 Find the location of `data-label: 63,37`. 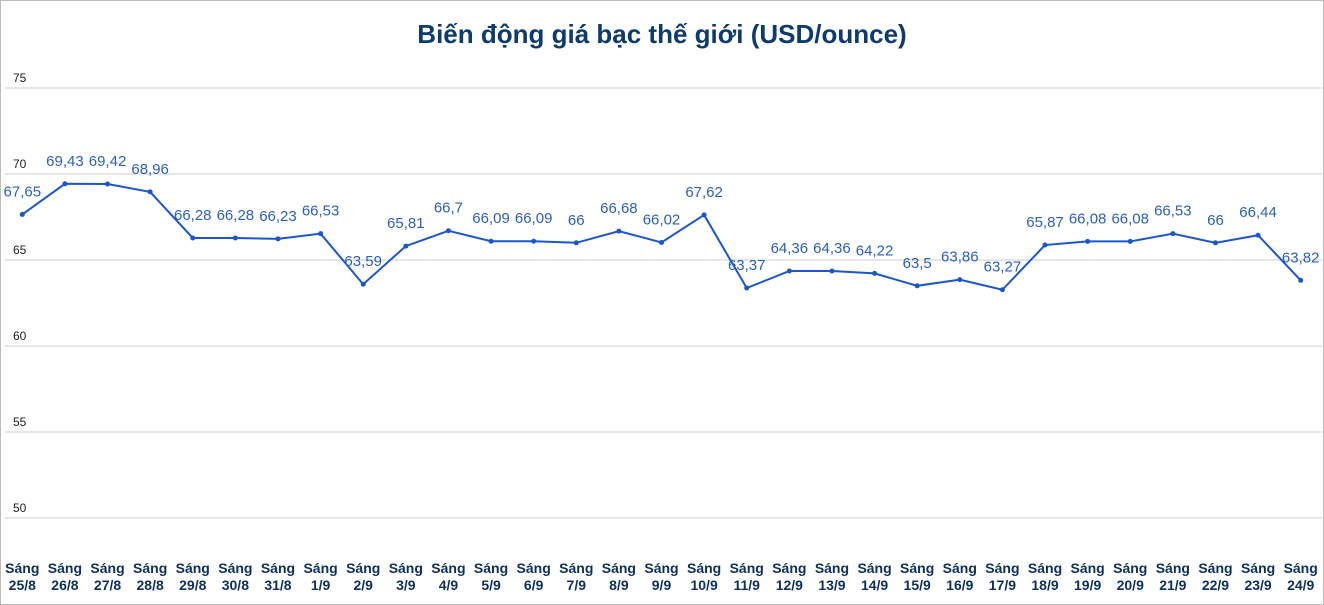

data-label: 63,37 is located at coordinates (747, 265).